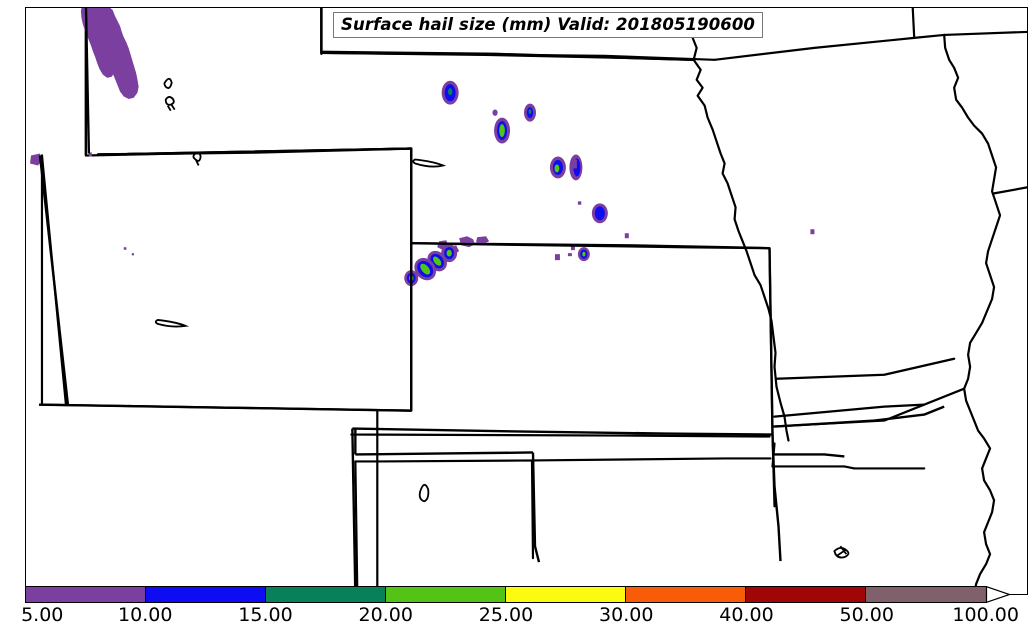  Describe the element at coordinates (813, 467) in the screenshot. I see `border-mo-ar` at that location.